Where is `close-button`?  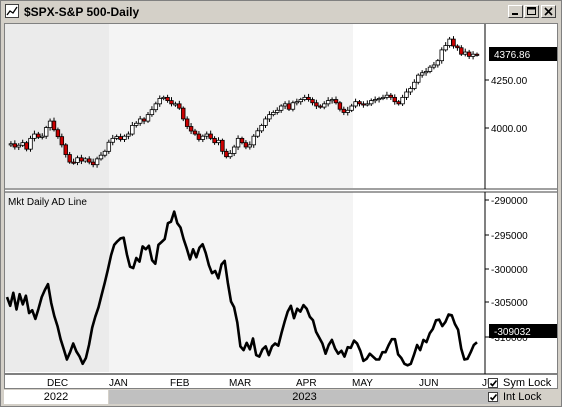 close-button is located at coordinates (548, 11).